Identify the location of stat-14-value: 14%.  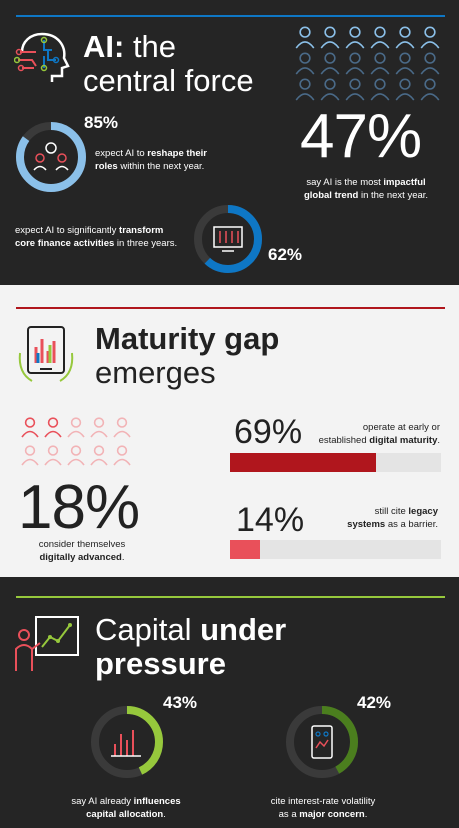
(270, 520).